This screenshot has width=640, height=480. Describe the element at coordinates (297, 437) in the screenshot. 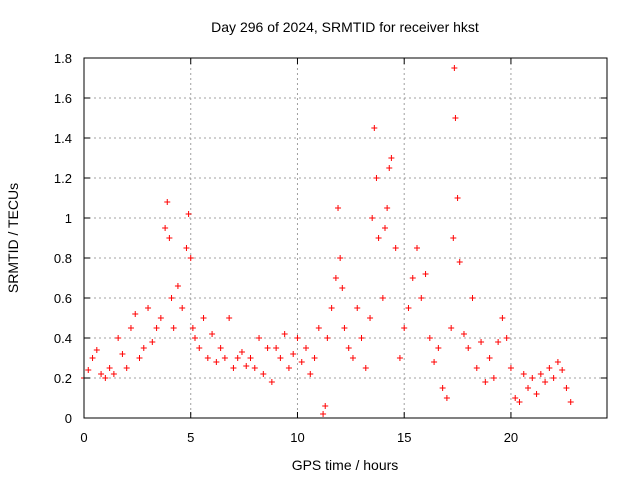

I see `x-tick-label: 10` at that location.